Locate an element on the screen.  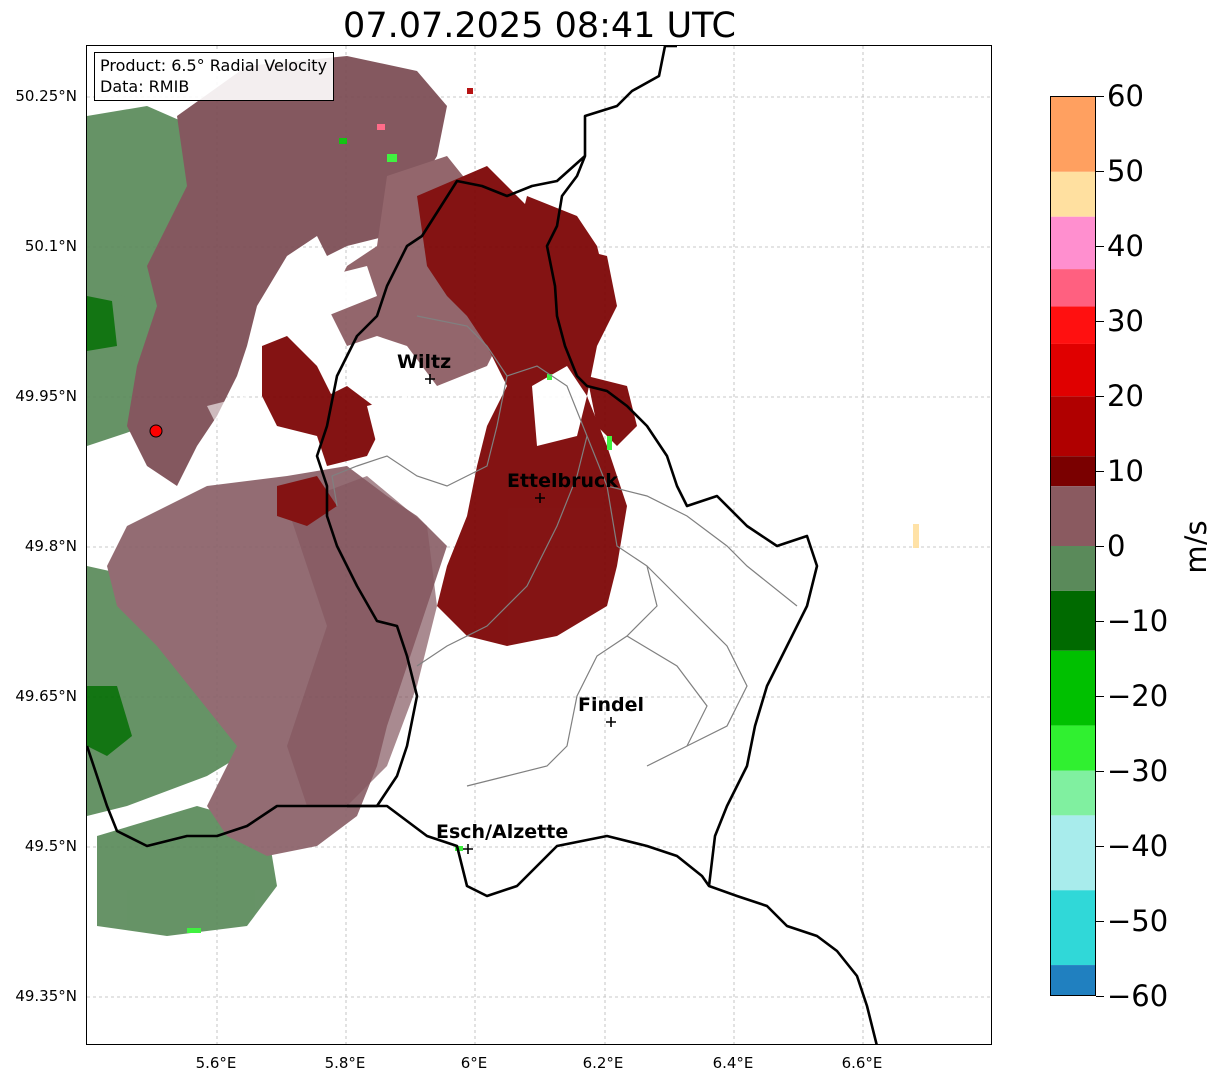
city-label-wiltz: Wiltz is located at coordinates (424, 362).